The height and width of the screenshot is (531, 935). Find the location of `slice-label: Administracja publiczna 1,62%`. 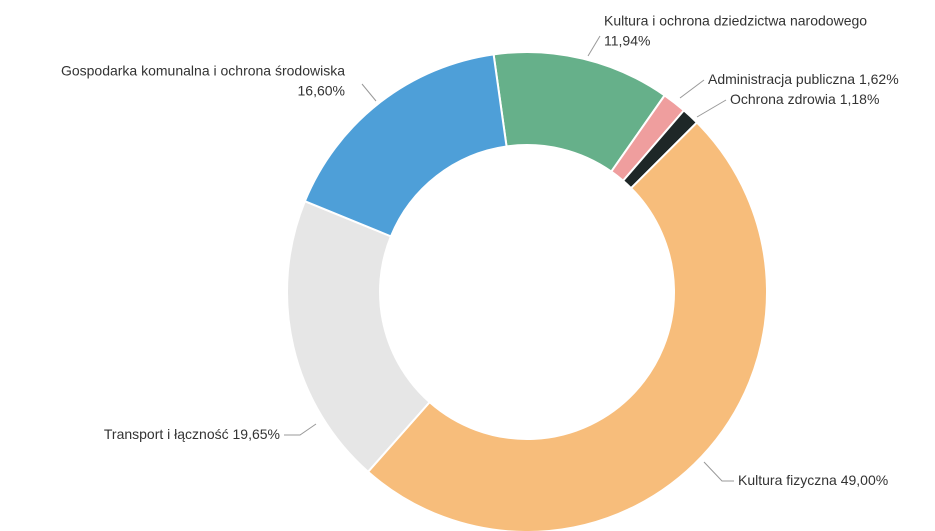

slice-label: Administracja publiczna 1,62% is located at coordinates (803, 79).